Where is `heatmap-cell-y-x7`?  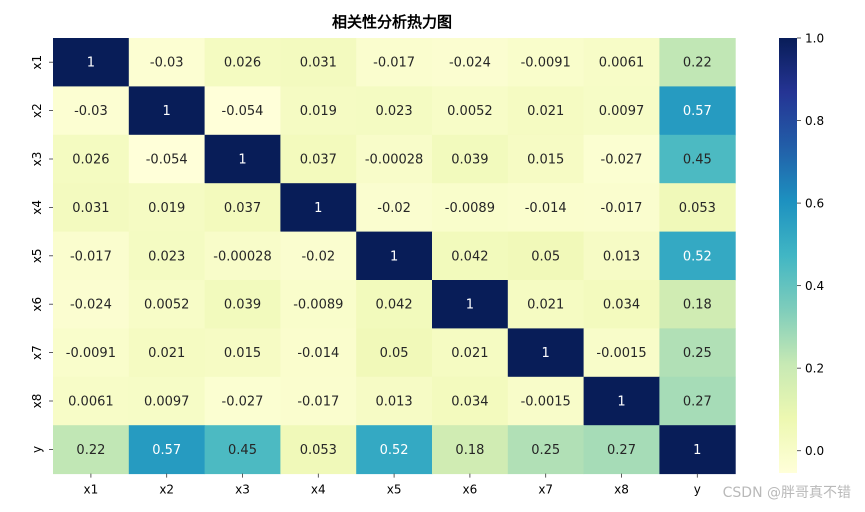
heatmap-cell-y-x7 is located at coordinates (546, 450).